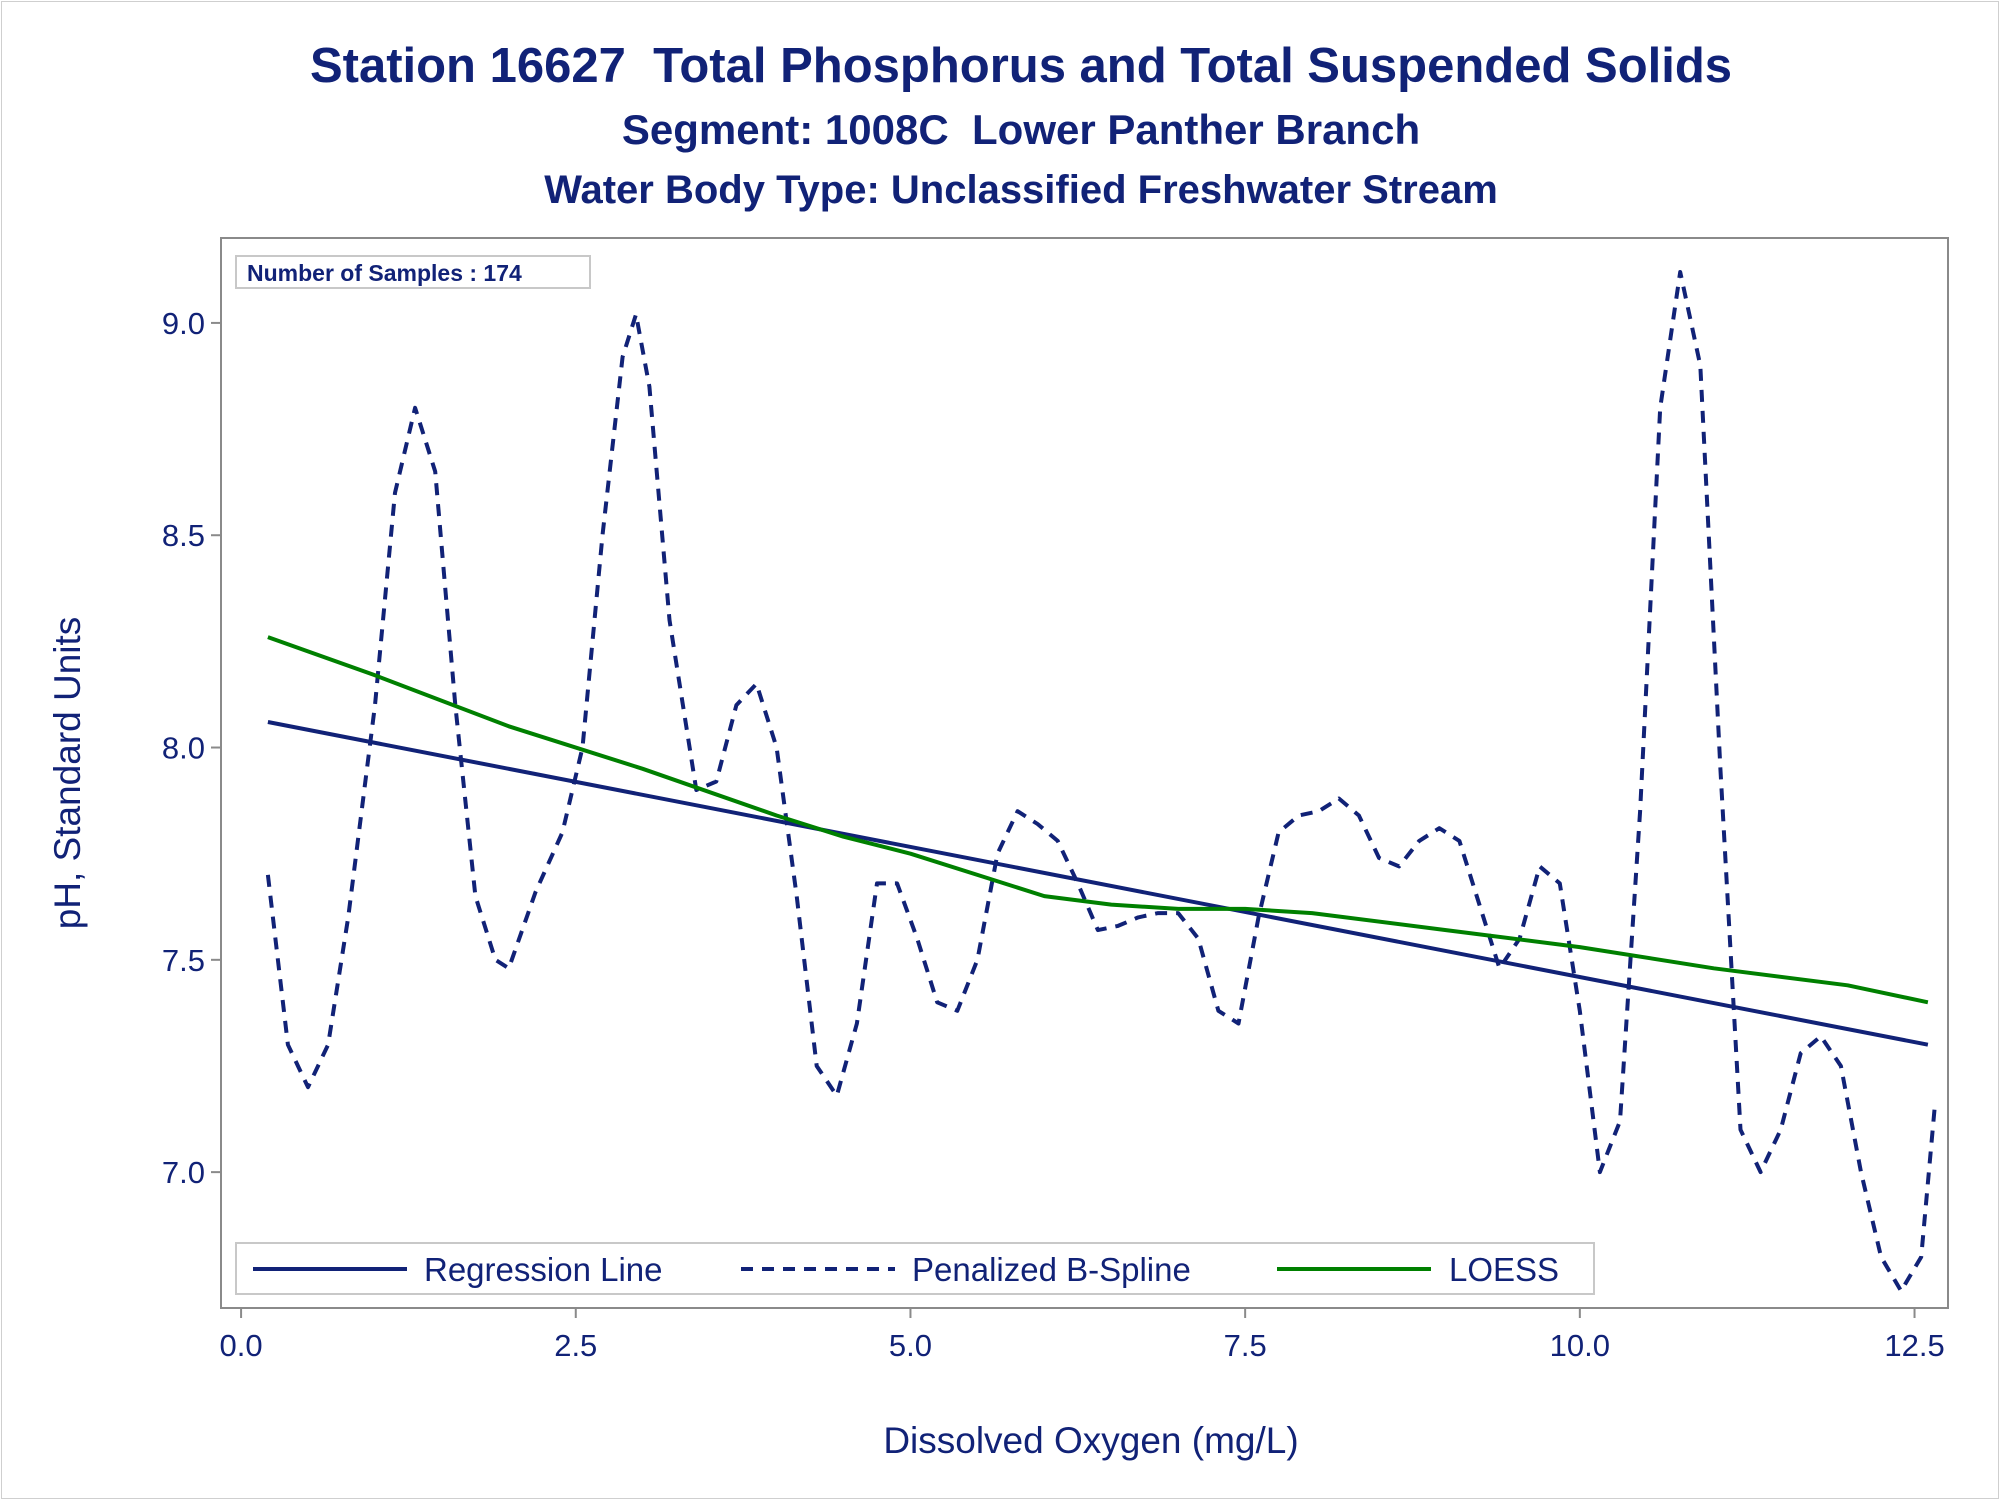 The image size is (2000, 1500). What do you see at coordinates (1504, 1269) in the screenshot?
I see `legend-label-loess: LOESS` at bounding box center [1504, 1269].